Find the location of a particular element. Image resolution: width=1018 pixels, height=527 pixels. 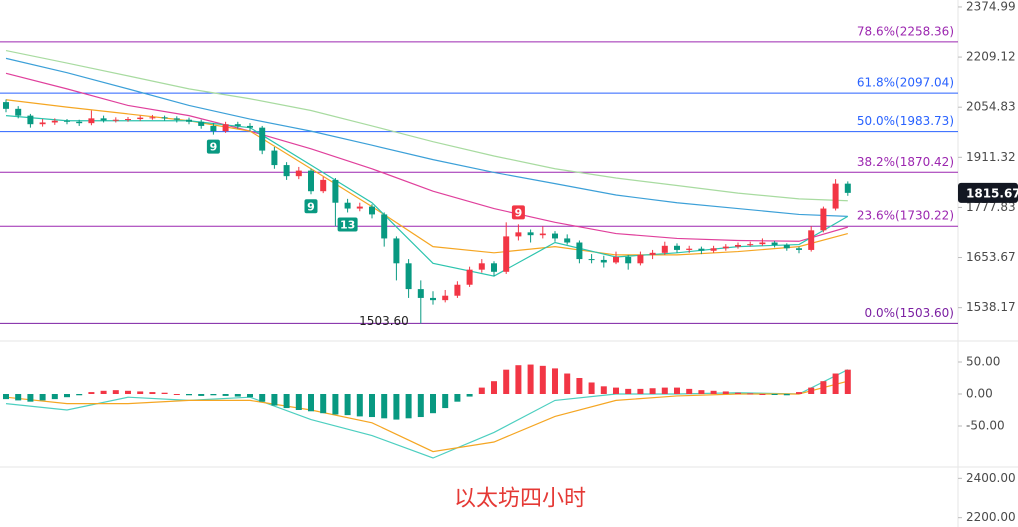

y-tick-label: 2374.99 is located at coordinates (991, 6).